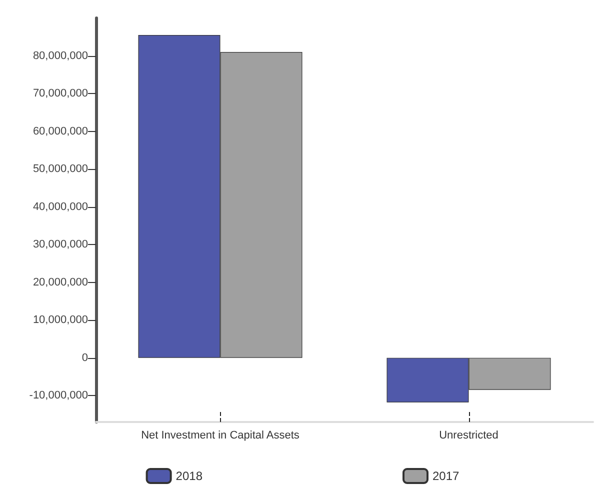  I want to click on legend-label: 2018, so click(189, 476).